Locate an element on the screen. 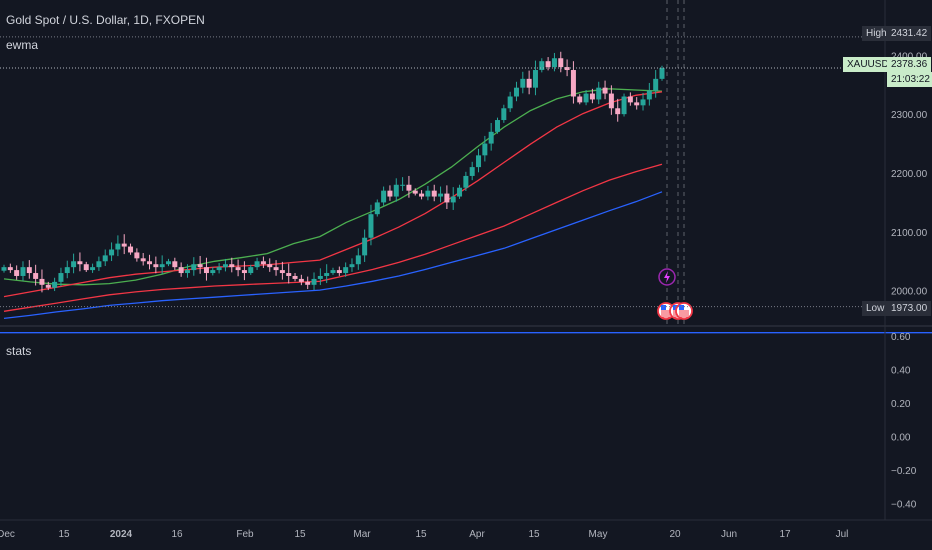 The width and height of the screenshot is (932, 550). time-tick-label: May is located at coordinates (598, 534).